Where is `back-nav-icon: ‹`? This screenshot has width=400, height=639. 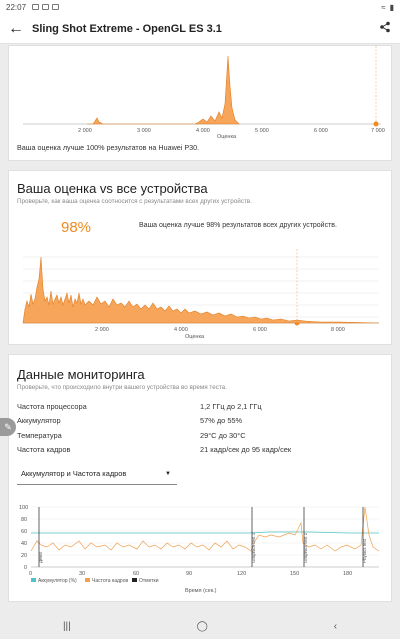 back-nav-icon: ‹ is located at coordinates (335, 626).